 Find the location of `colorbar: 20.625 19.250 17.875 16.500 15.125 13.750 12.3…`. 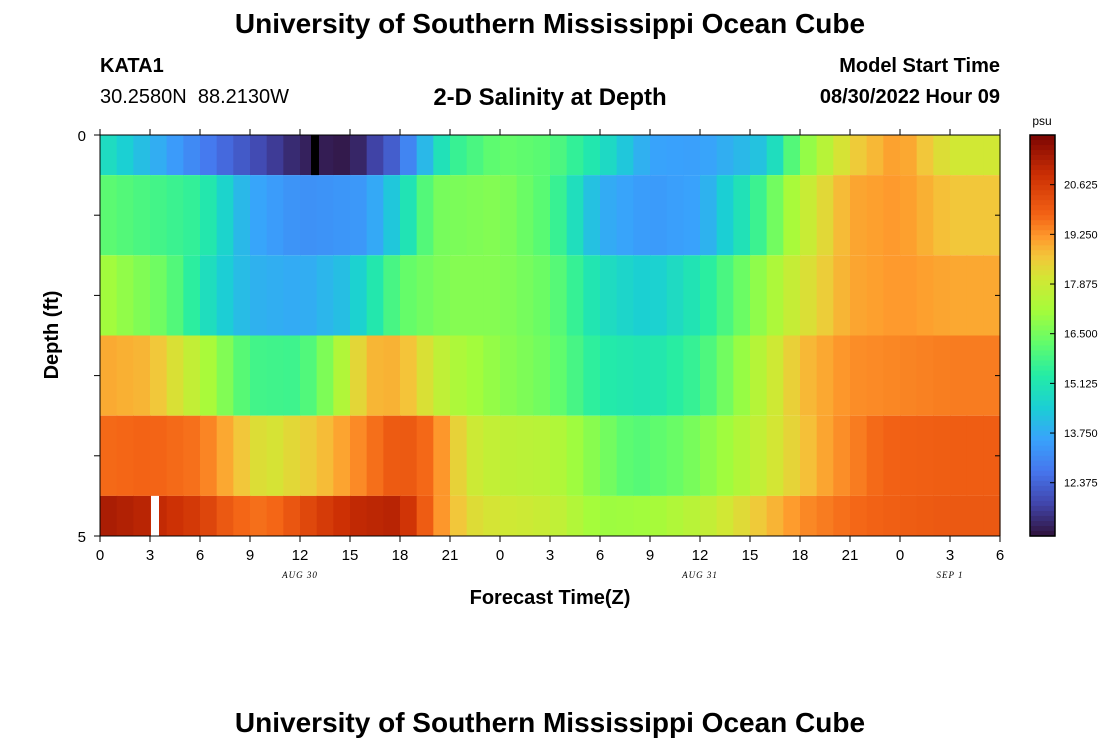

colorbar: 20.625 19.250 17.875 16.500 15.125 13.750 12.3… is located at coordinates (1063, 335).